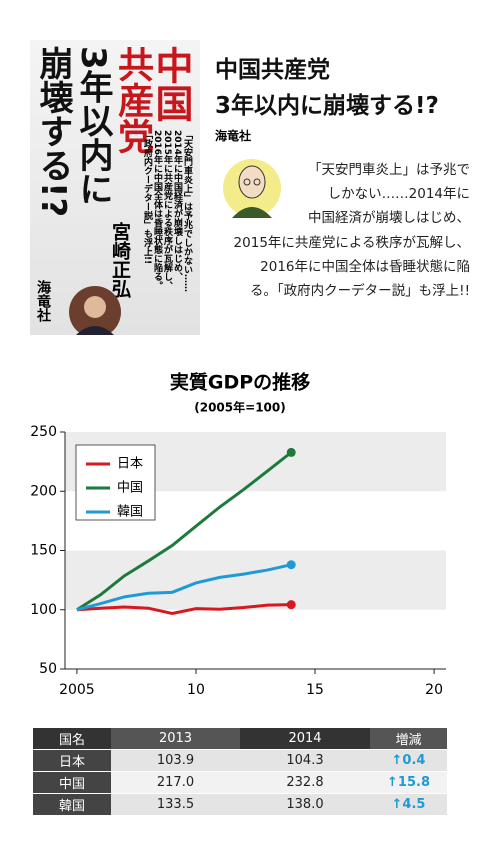 The height and width of the screenshot is (865, 480). Describe the element at coordinates (43, 301) in the screenshot. I see `cover-publisher: 海竜社` at that location.